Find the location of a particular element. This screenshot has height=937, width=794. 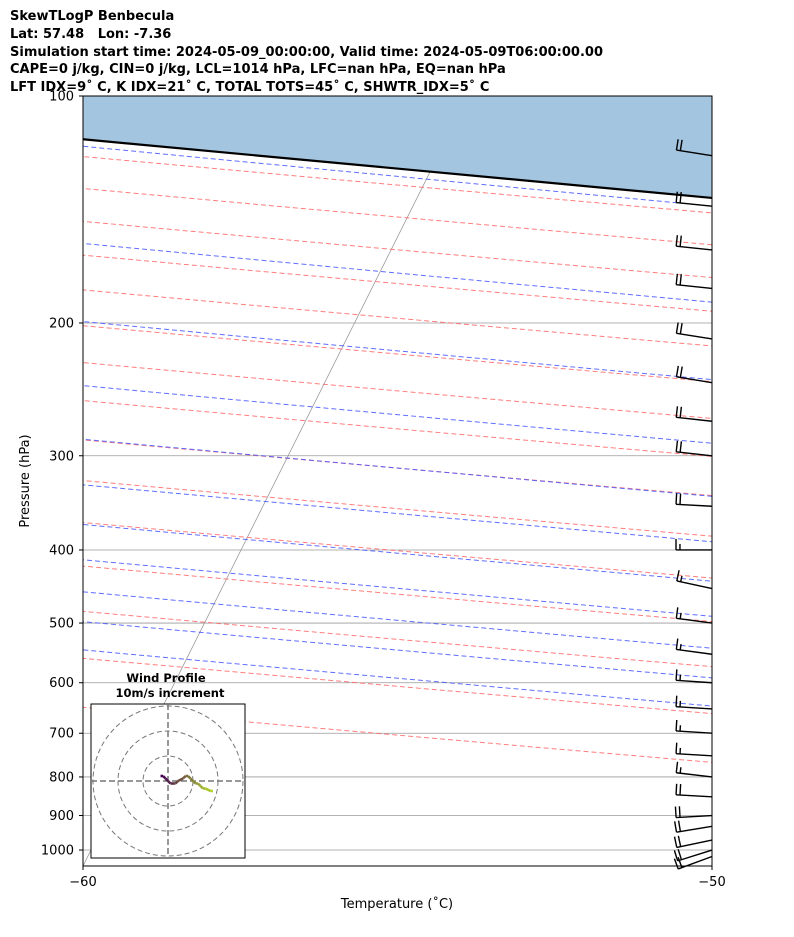

y-tick-label: 100 is located at coordinates (61, 97).